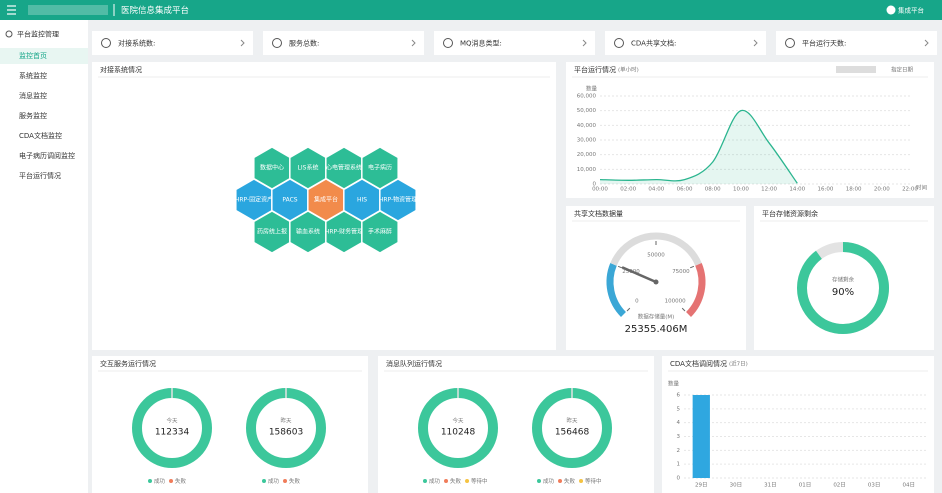 The image size is (942, 493). Describe the element at coordinates (33, 75) in the screenshot. I see `sidebar-item: 系统监控` at that location.